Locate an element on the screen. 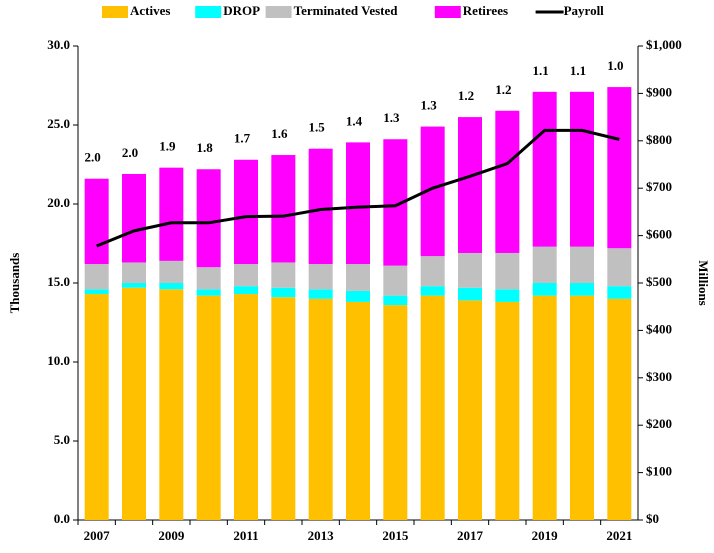  y2-tick-label: $200 is located at coordinates (659, 423).